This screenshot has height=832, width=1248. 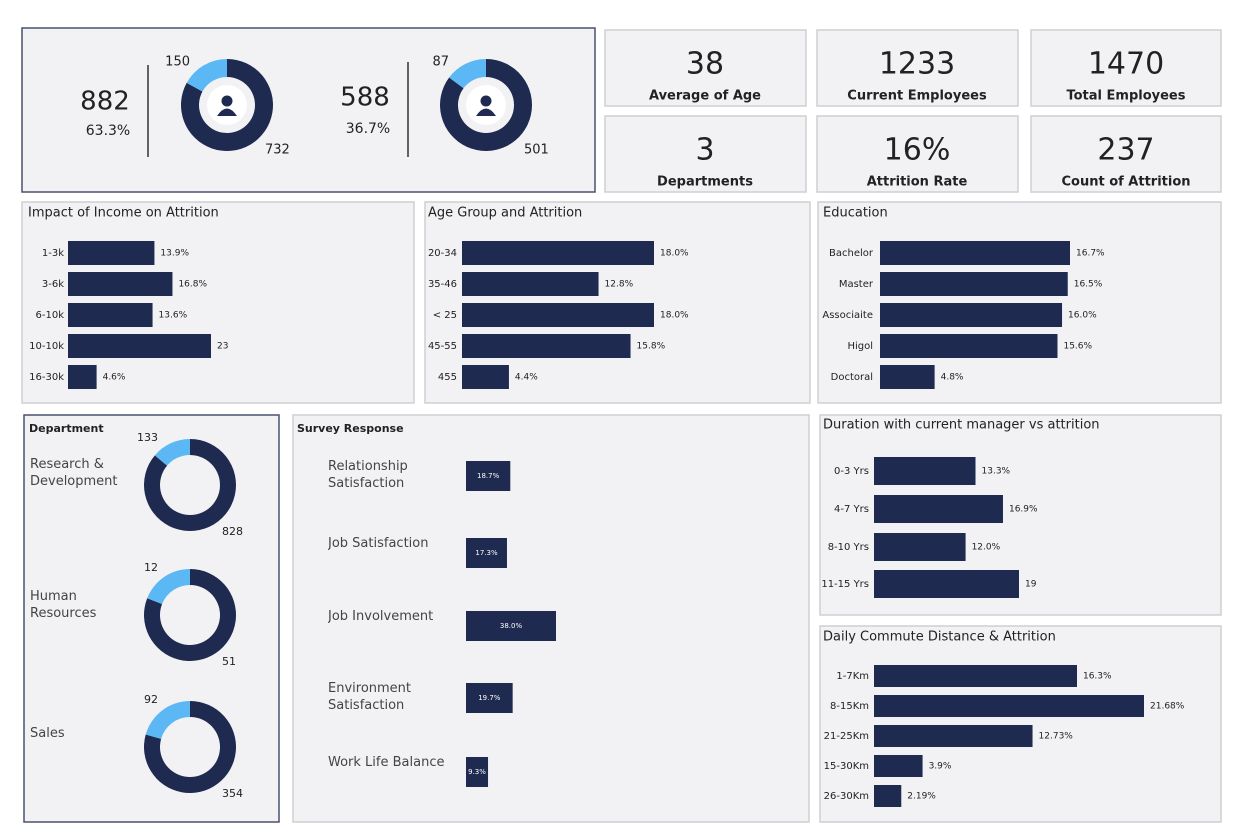 What do you see at coordinates (851, 471) in the screenshot?
I see `category-label: 0-3 Yrs` at bounding box center [851, 471].